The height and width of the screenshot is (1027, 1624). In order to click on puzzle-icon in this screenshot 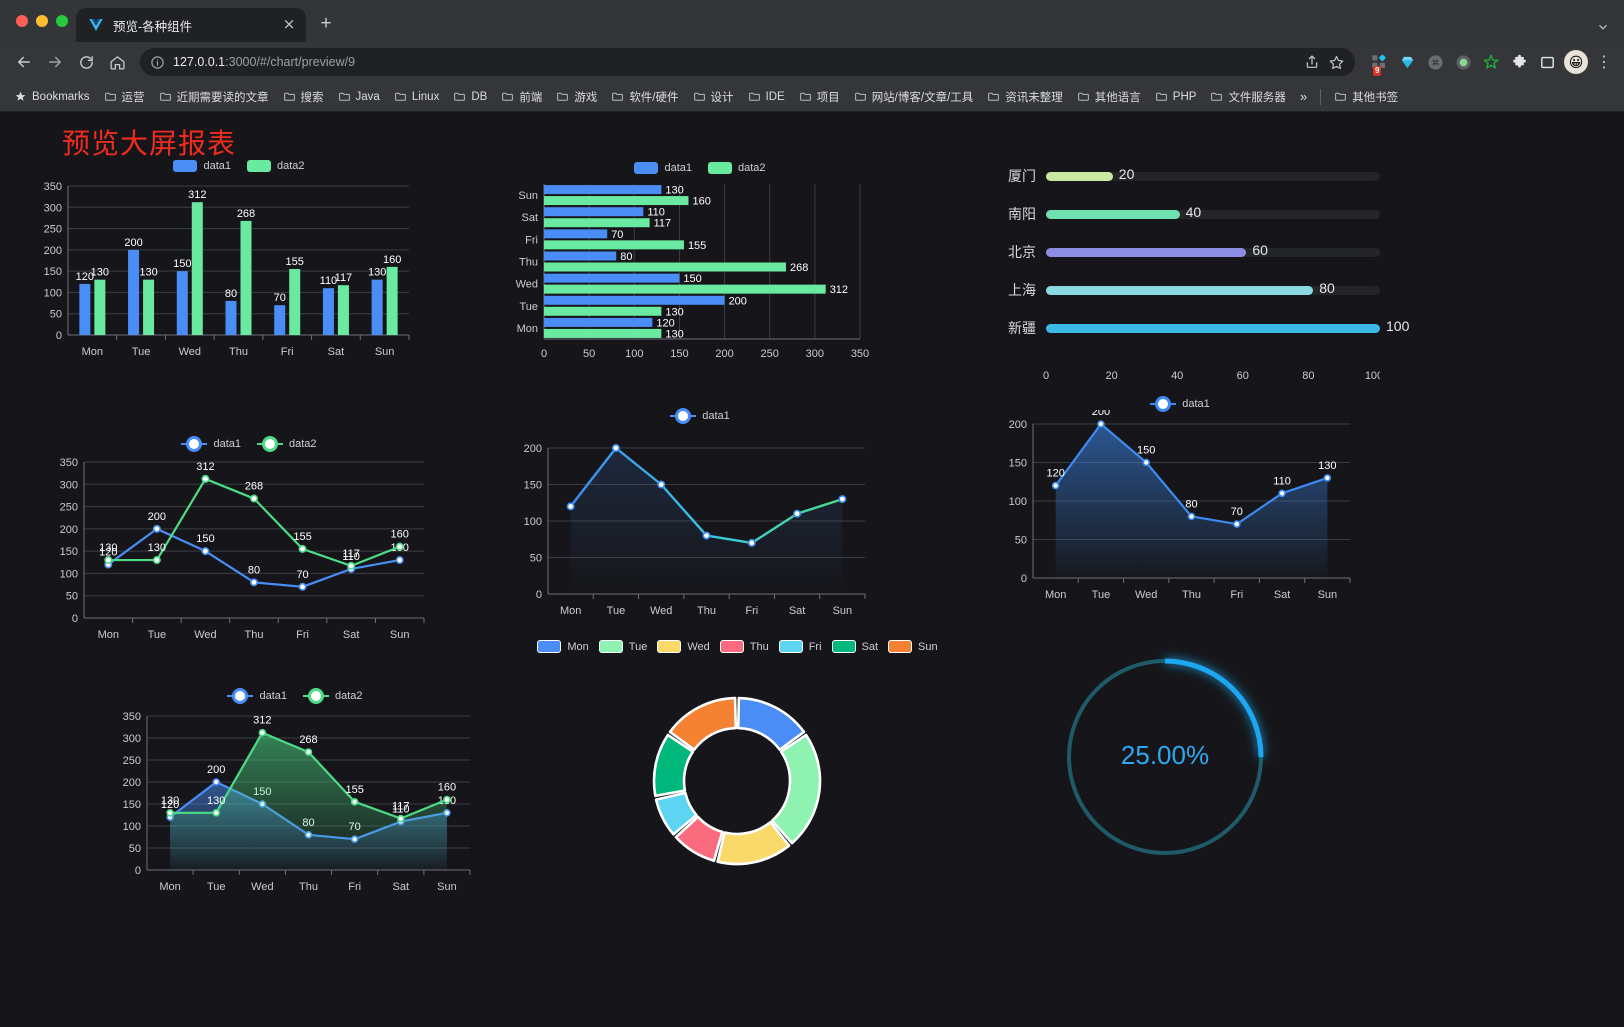, I will do `click(1519, 62)`.